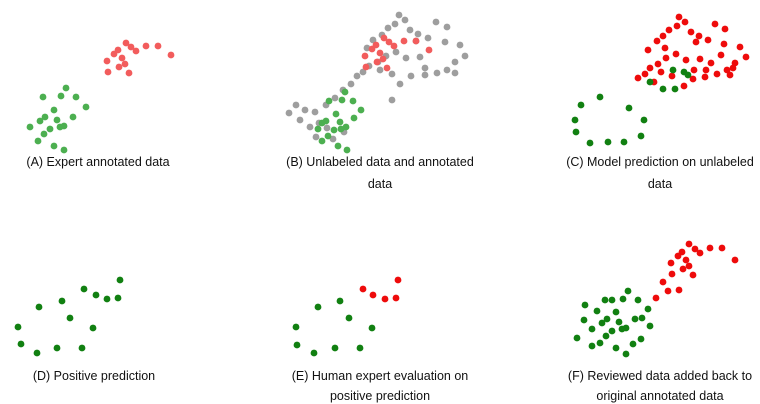 The width and height of the screenshot is (760, 404). What do you see at coordinates (380, 396) in the screenshot?
I see `caption-e-line-2: positive prediction` at bounding box center [380, 396].